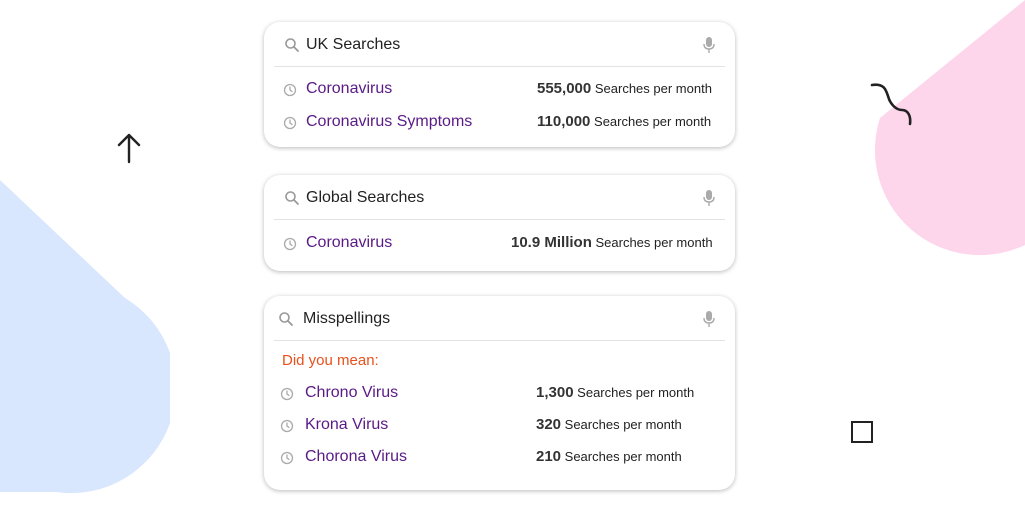  I want to click on up-arrow-icon, so click(129, 148).